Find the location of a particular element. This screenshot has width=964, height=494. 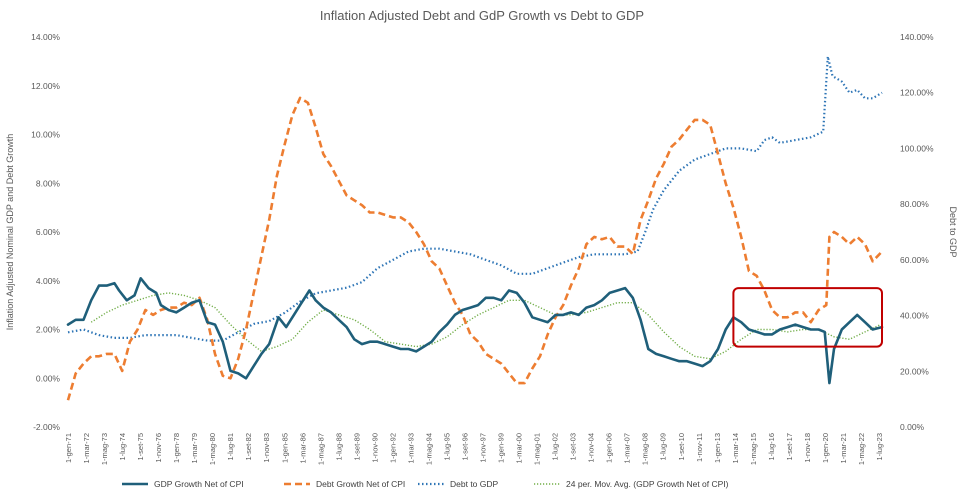

x-tick-label: 1-mag-01 is located at coordinates (537, 449).